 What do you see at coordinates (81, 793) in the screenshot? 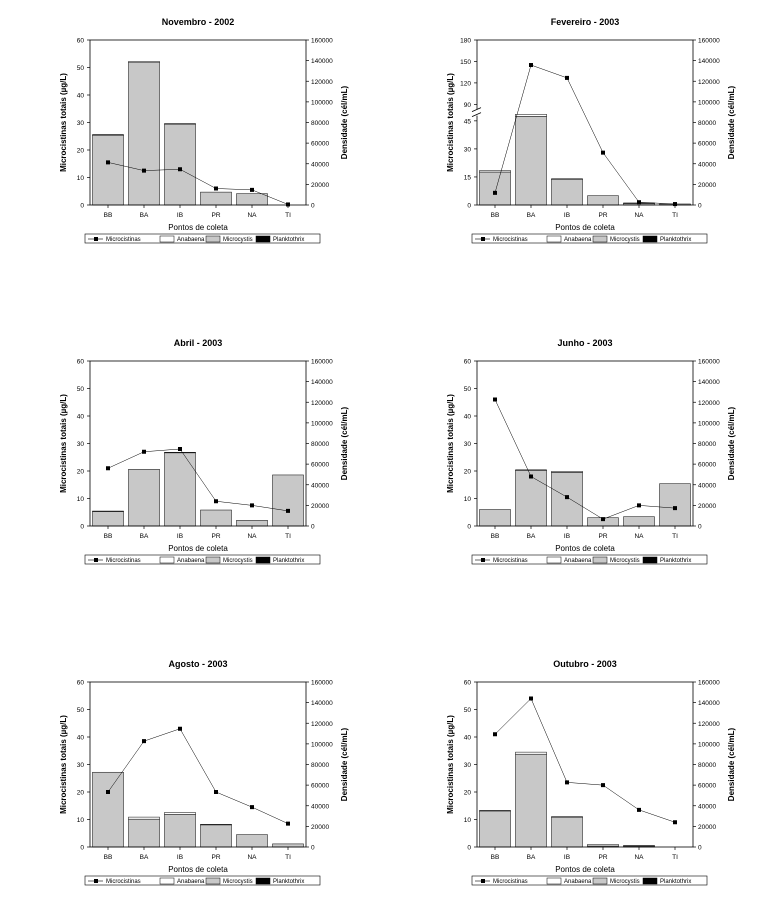
I see `left-tick-label: 20` at bounding box center [81, 793].